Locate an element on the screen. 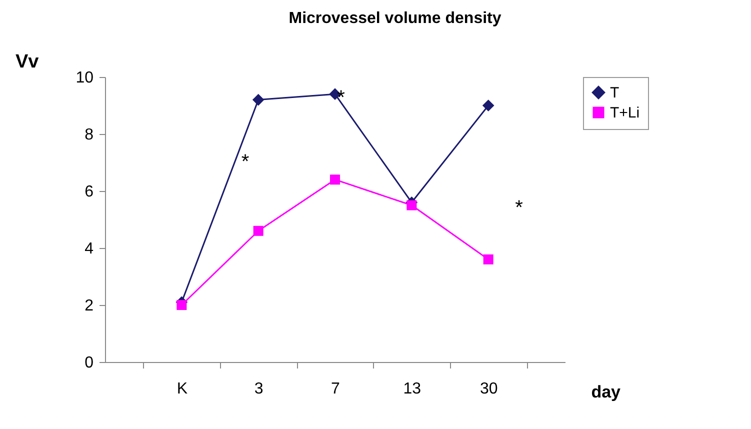  y-tick-label: 10 is located at coordinates (85, 78).